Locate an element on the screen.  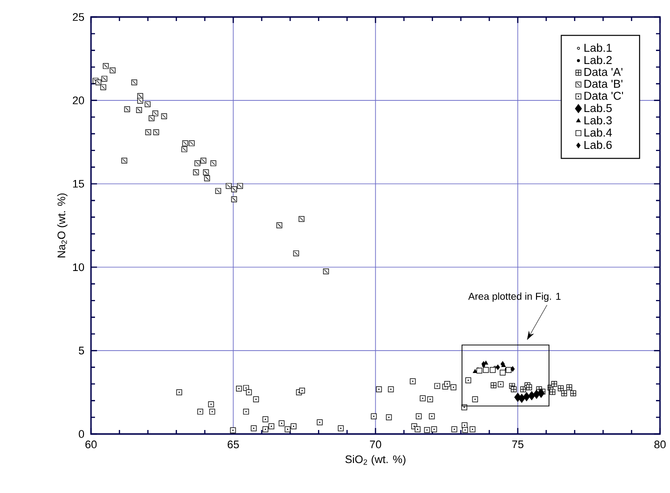
legend-label: Lab.6 is located at coordinates (598, 144).